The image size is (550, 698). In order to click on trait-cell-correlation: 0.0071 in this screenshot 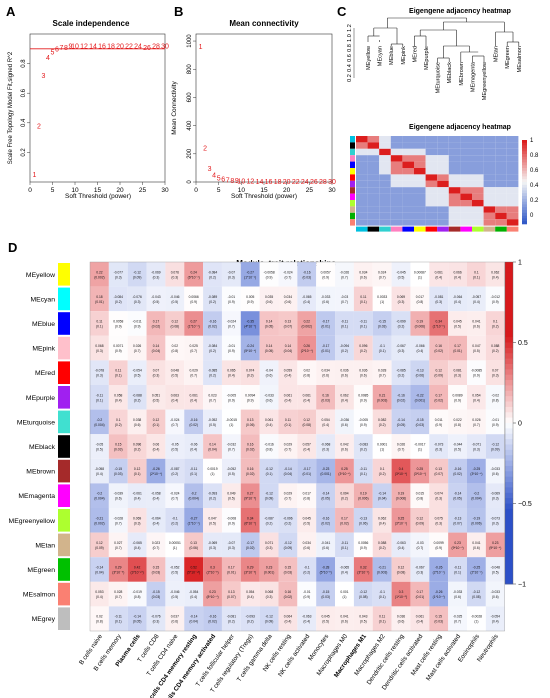, I will do `click(118, 346)`.